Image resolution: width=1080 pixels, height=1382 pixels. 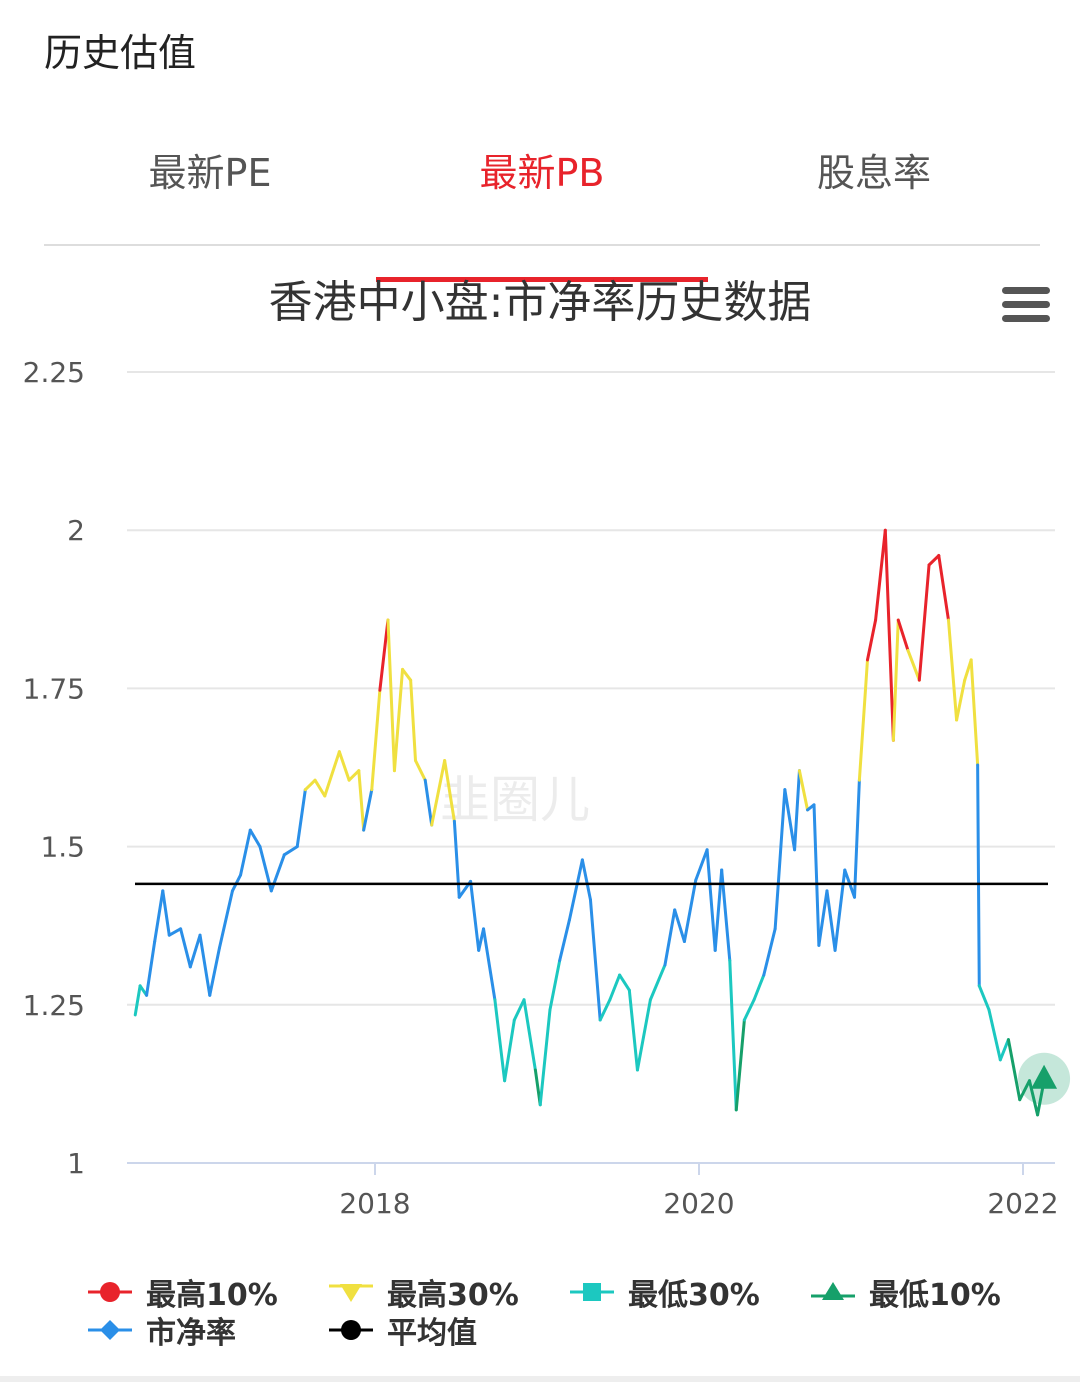 What do you see at coordinates (432, 1333) in the screenshot?
I see `legend-label: 平均值` at bounding box center [432, 1333].